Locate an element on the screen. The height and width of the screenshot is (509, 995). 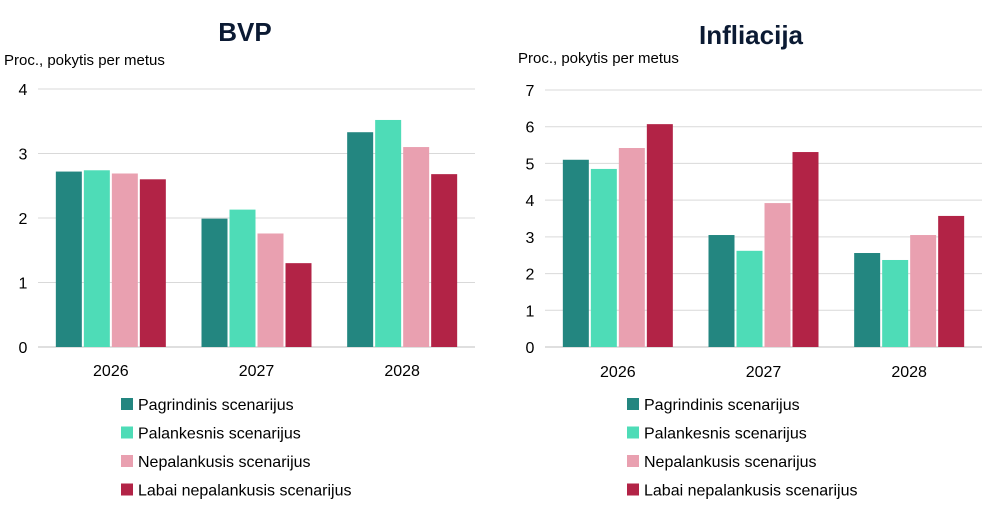
y-tick-label: 5 is located at coordinates (530, 164).